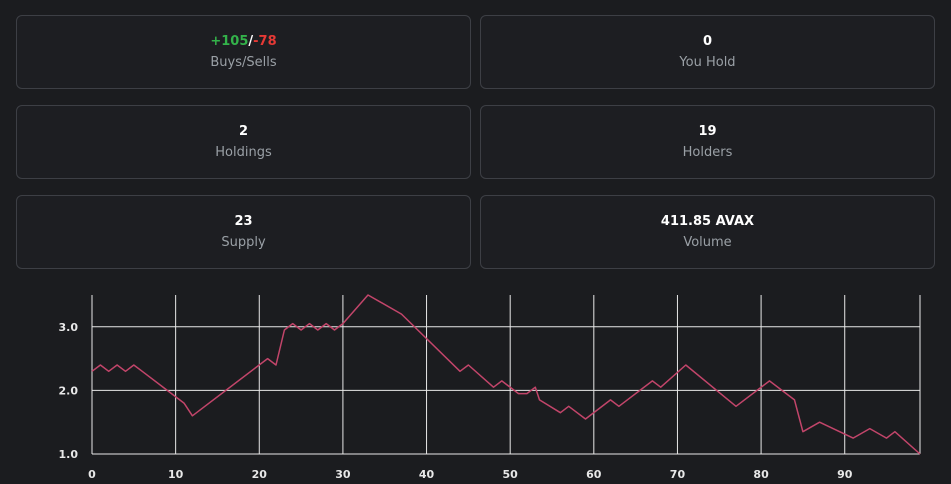  What do you see at coordinates (707, 221) in the screenshot?
I see `volume-value: 411.85 AVAX` at bounding box center [707, 221].